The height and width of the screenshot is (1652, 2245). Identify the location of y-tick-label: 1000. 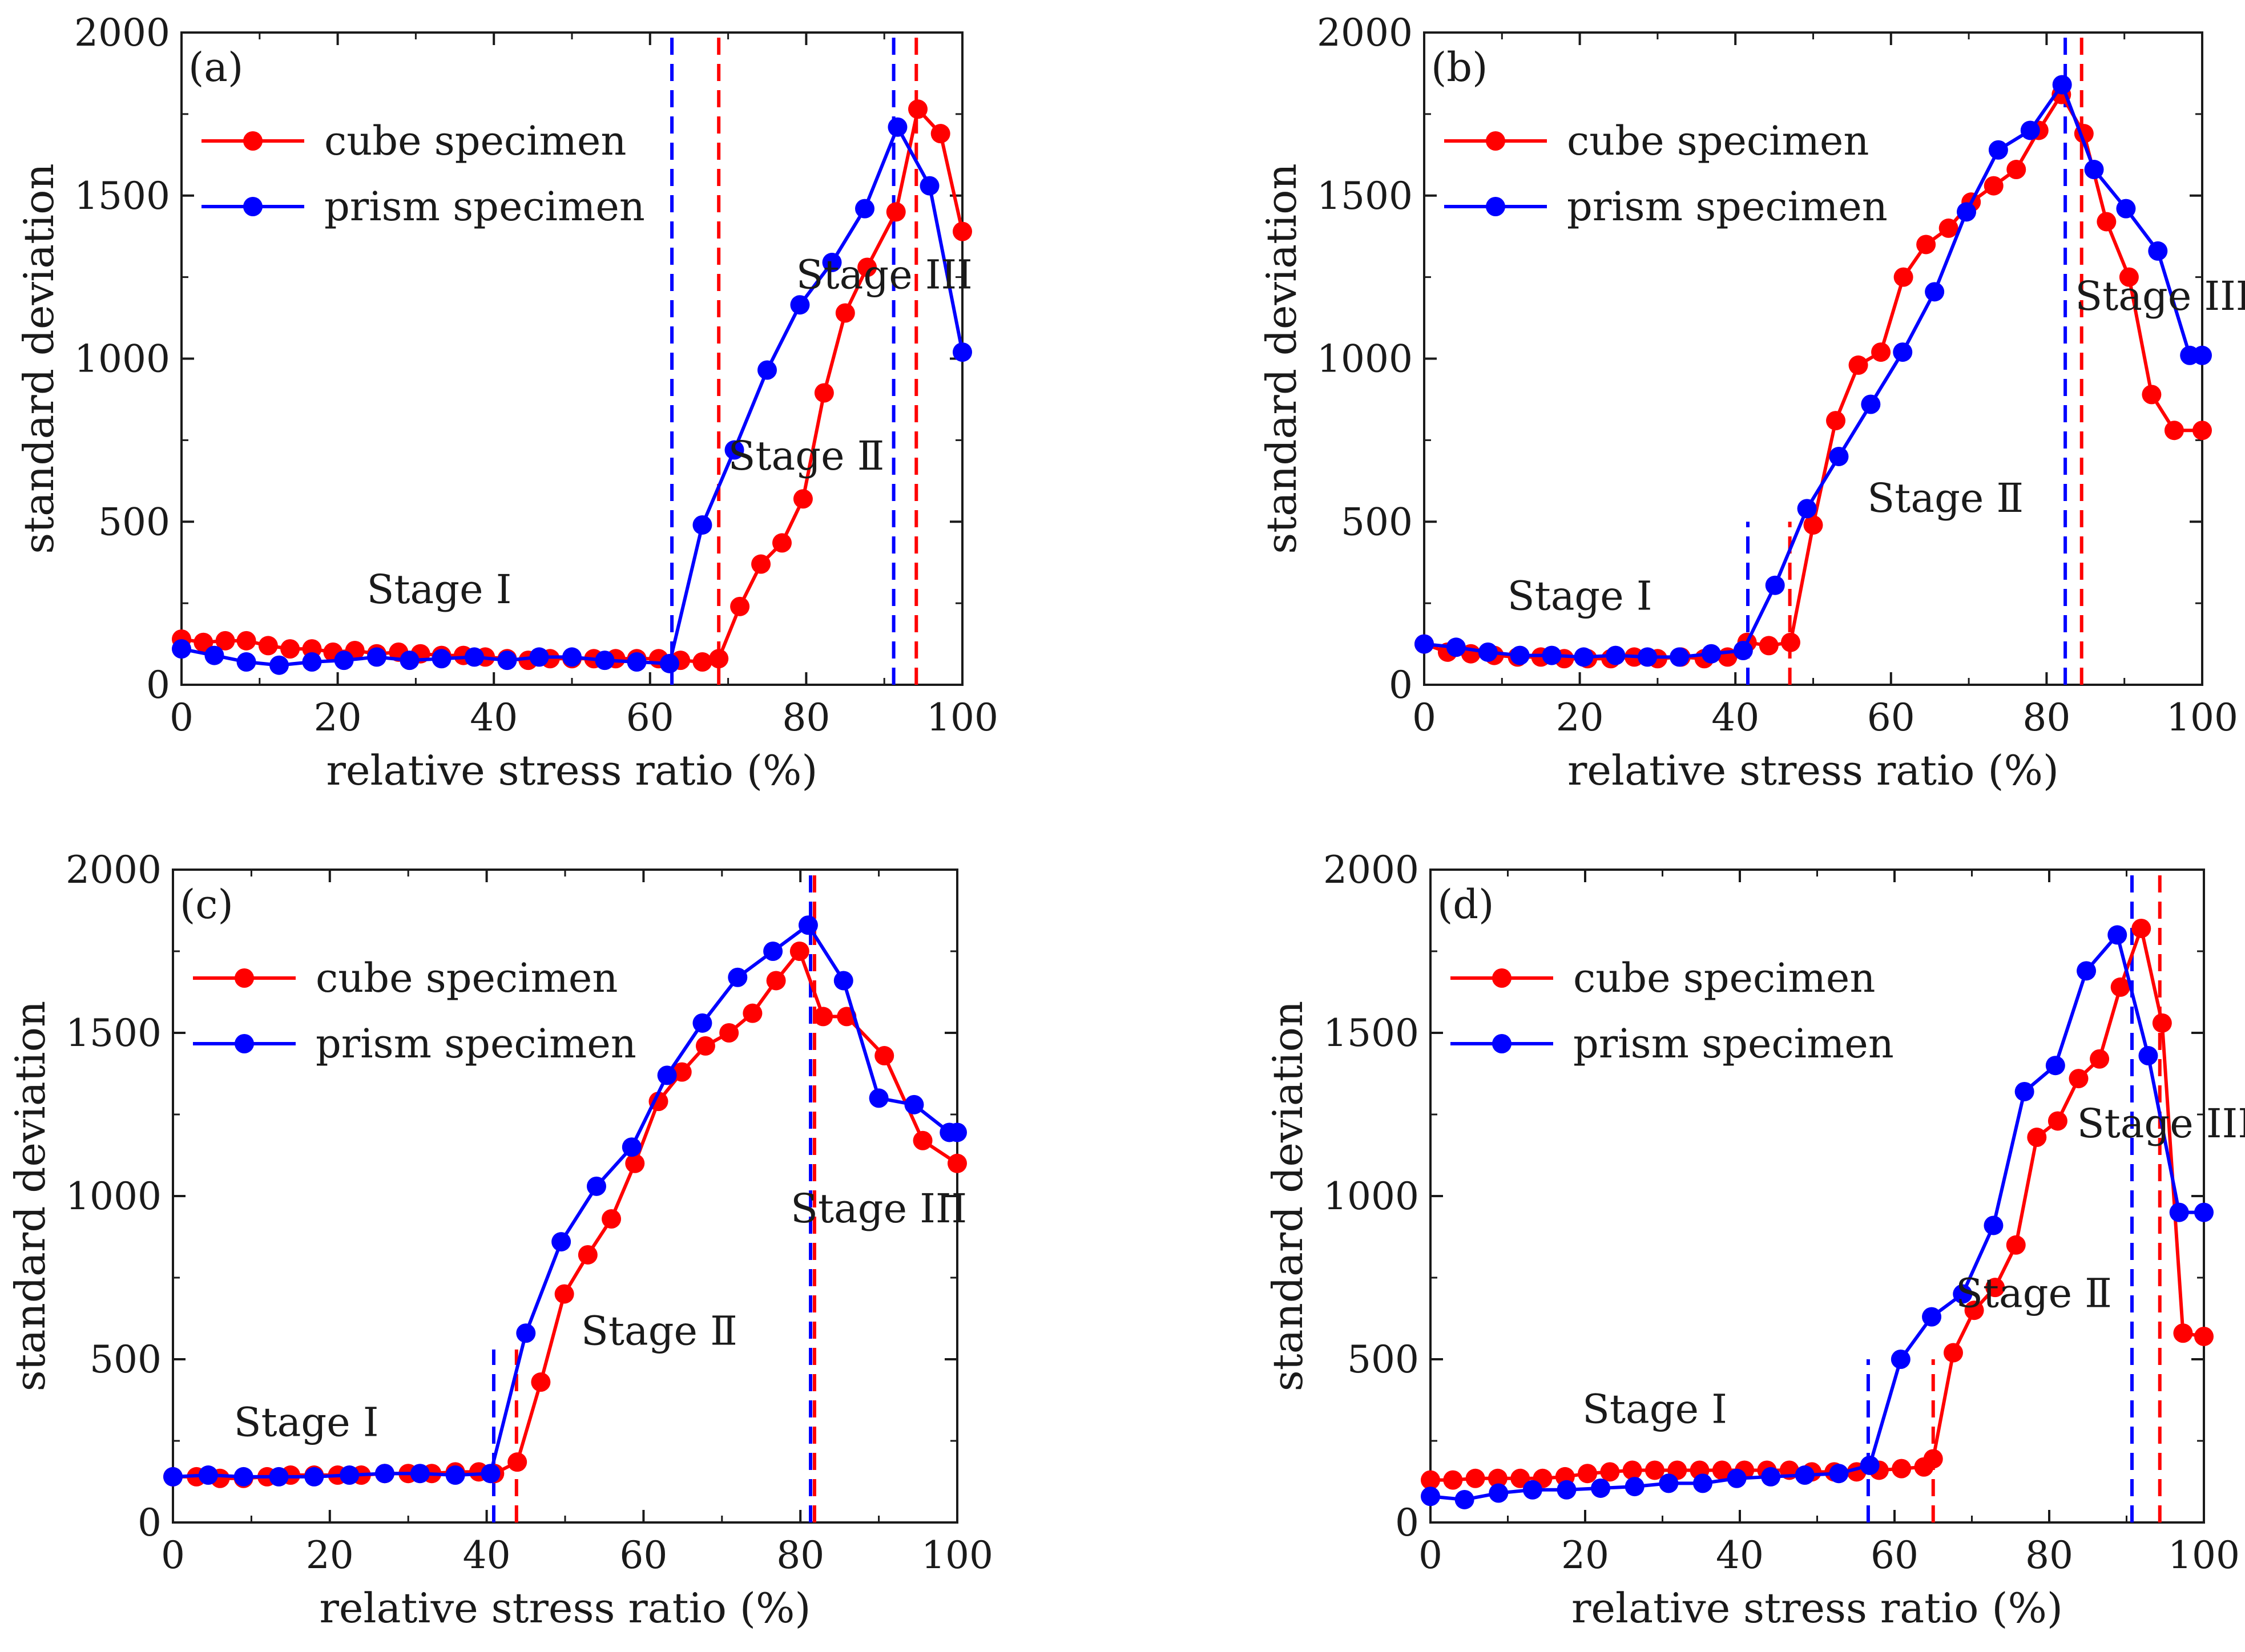
(1371, 1196).